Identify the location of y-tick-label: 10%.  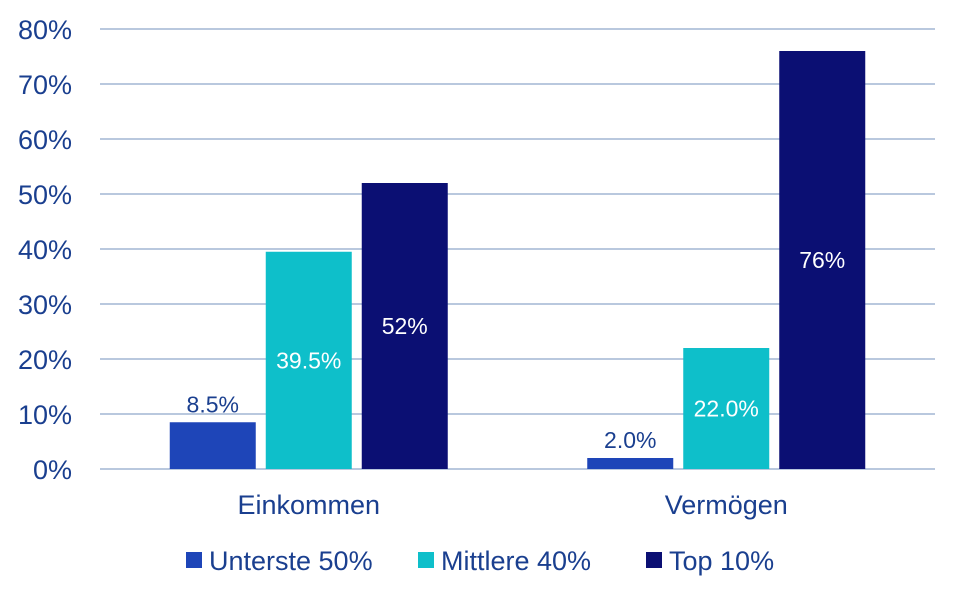
(45, 415).